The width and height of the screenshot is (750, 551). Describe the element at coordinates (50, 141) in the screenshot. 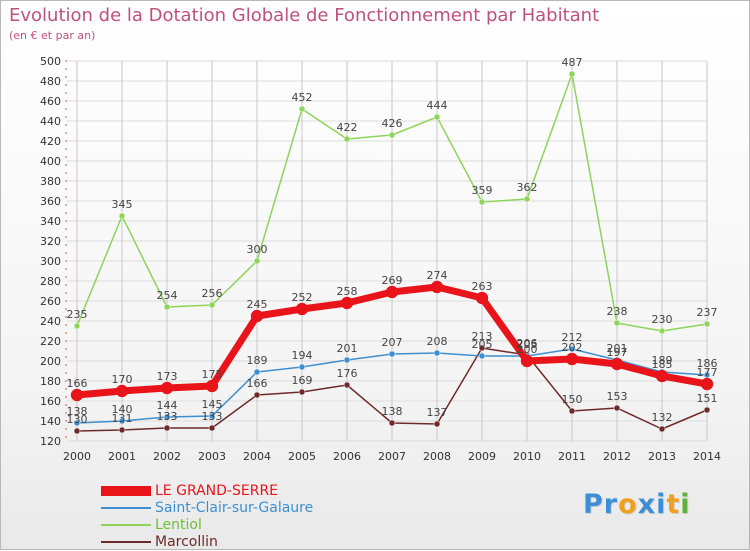

I see `y-tick-label: 420` at that location.